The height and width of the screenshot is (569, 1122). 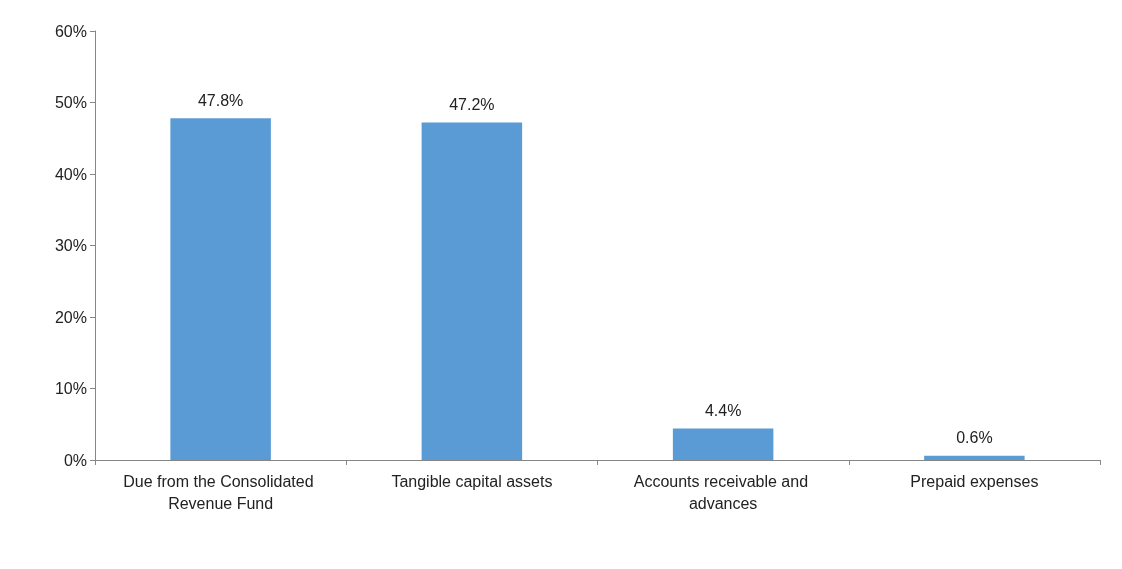 I want to click on data-label: 0.6%, so click(x=974, y=438).